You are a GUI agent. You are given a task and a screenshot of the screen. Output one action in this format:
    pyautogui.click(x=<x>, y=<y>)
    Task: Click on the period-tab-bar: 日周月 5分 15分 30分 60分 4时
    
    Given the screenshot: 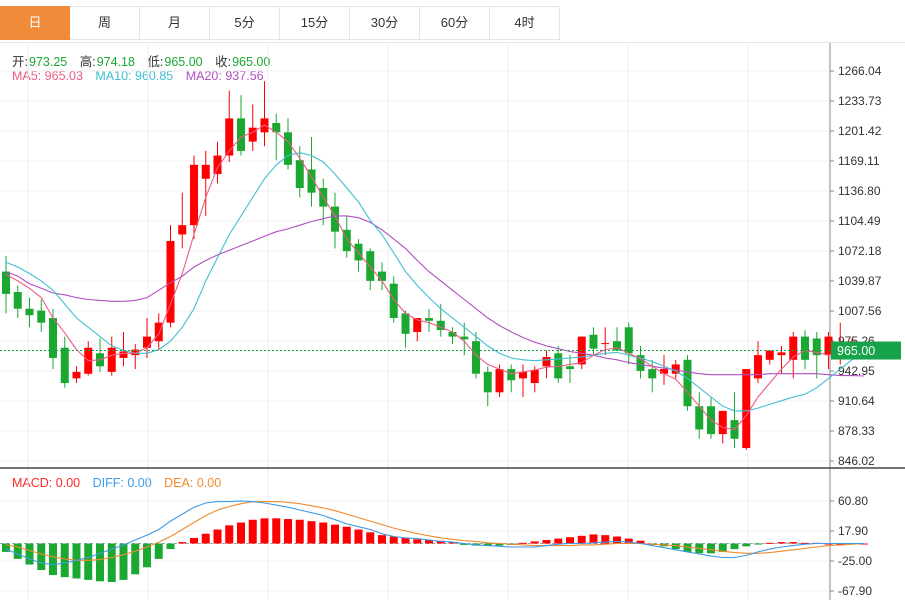 What is the action you would take?
    pyautogui.click(x=452, y=21)
    